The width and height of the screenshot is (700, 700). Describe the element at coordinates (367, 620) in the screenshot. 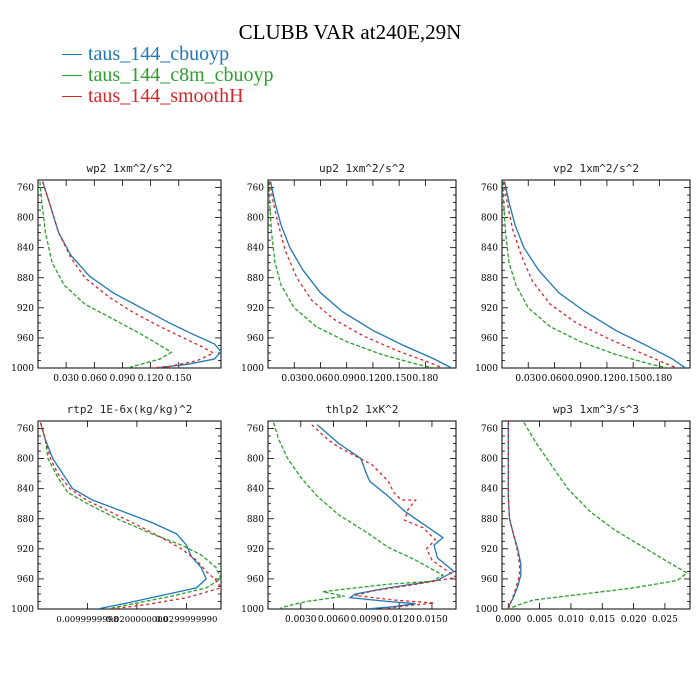

I see `x-tick-label: 0.0090` at that location.